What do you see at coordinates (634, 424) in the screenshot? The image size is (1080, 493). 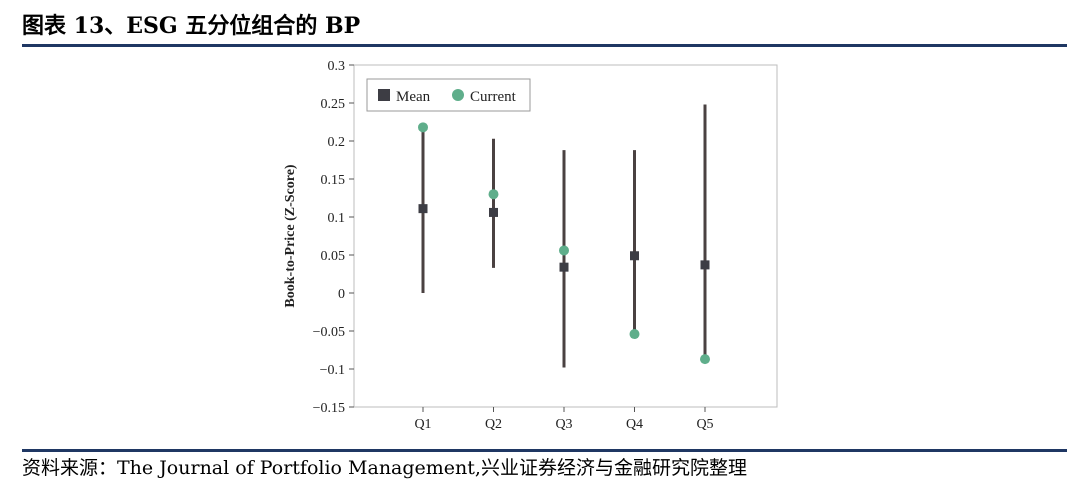 I see `x-tick-label: Q4` at bounding box center [634, 424].